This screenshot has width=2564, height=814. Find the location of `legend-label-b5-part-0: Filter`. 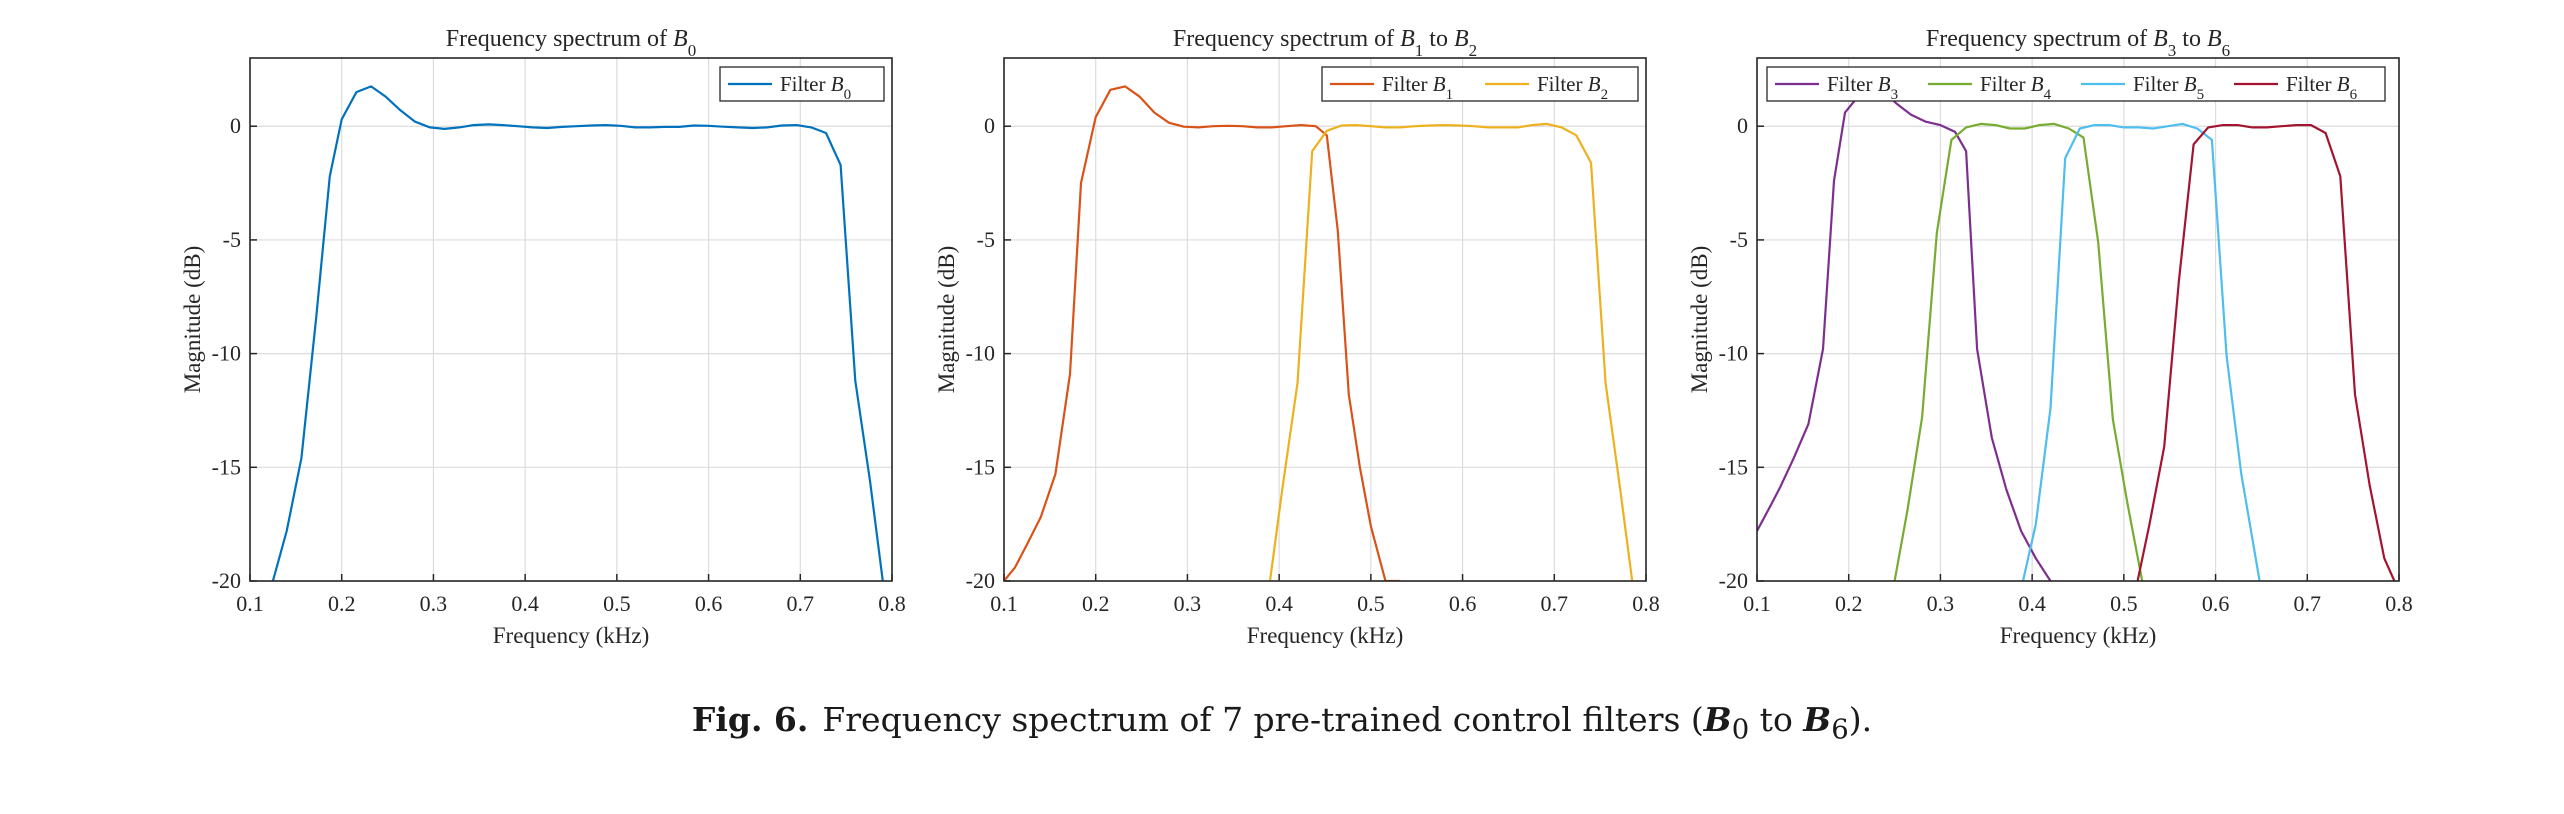

legend-label-b5-part-0: Filter is located at coordinates (2158, 84).